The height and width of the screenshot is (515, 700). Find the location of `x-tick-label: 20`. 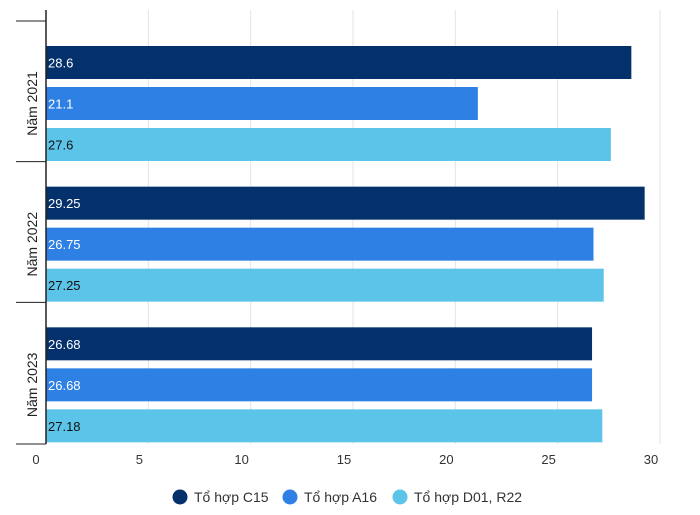

x-tick-label: 20 is located at coordinates (446, 459).